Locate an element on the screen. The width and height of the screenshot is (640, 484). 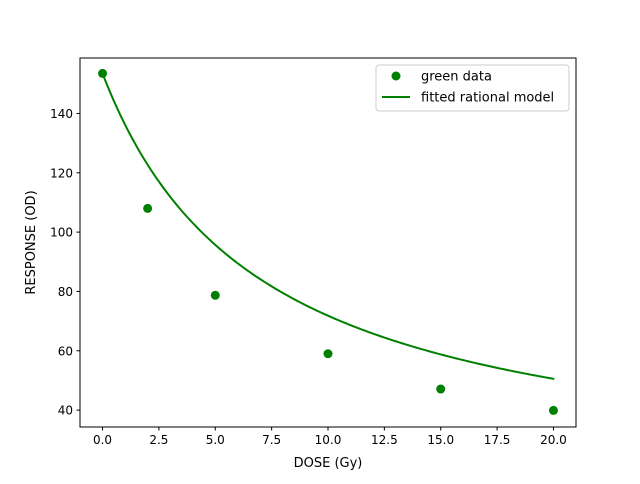
x-tick-label: 17.5 is located at coordinates (497, 440).